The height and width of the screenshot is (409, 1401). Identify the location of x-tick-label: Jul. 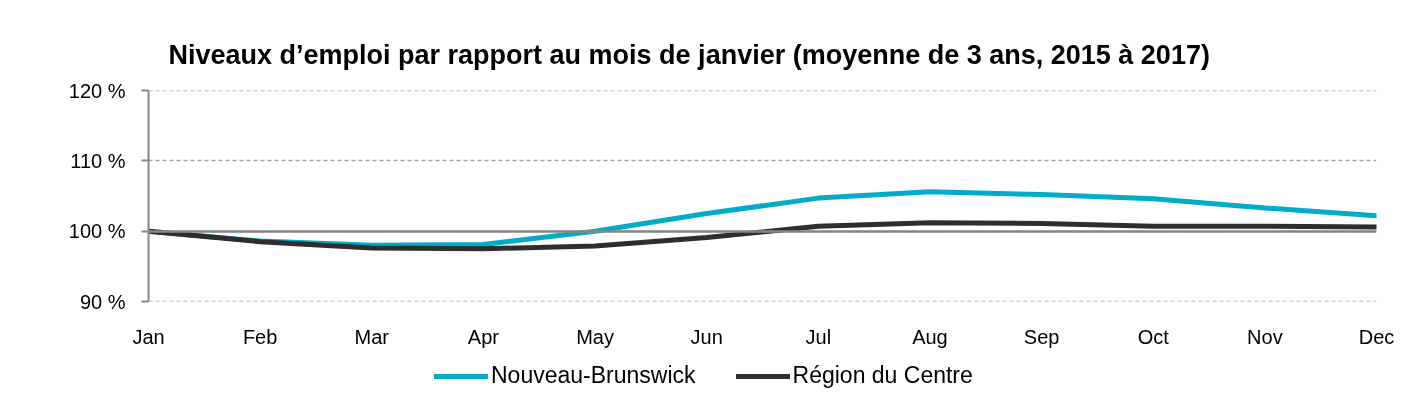
(818, 336).